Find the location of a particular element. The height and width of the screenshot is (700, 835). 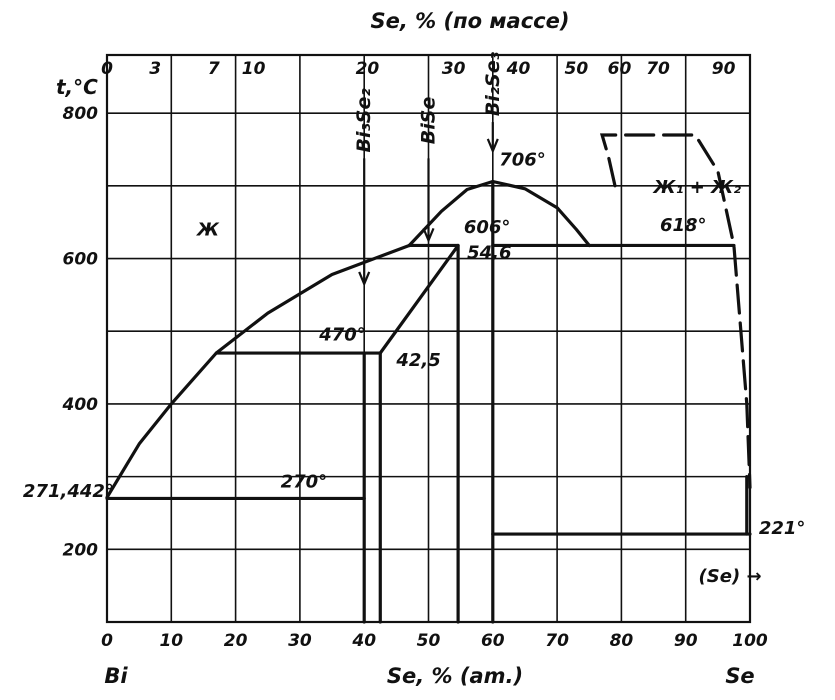

top-tick-label: 70 is located at coordinates (658, 69).